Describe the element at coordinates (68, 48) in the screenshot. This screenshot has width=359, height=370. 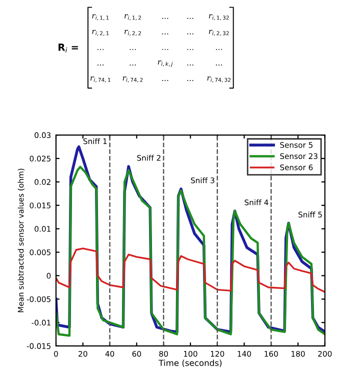
I see `text: R$_{i}$ =` at that location.